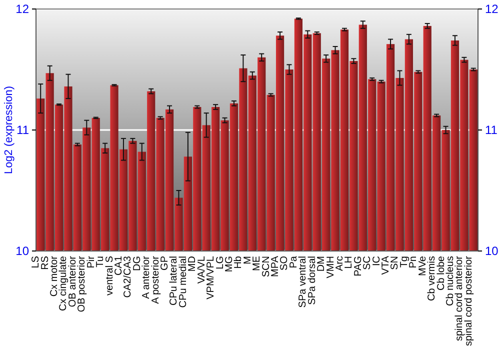 This screenshot has width=500, height=350. What do you see at coordinates (45, 263) in the screenshot?
I see `x-tick-label: RS` at bounding box center [45, 263].